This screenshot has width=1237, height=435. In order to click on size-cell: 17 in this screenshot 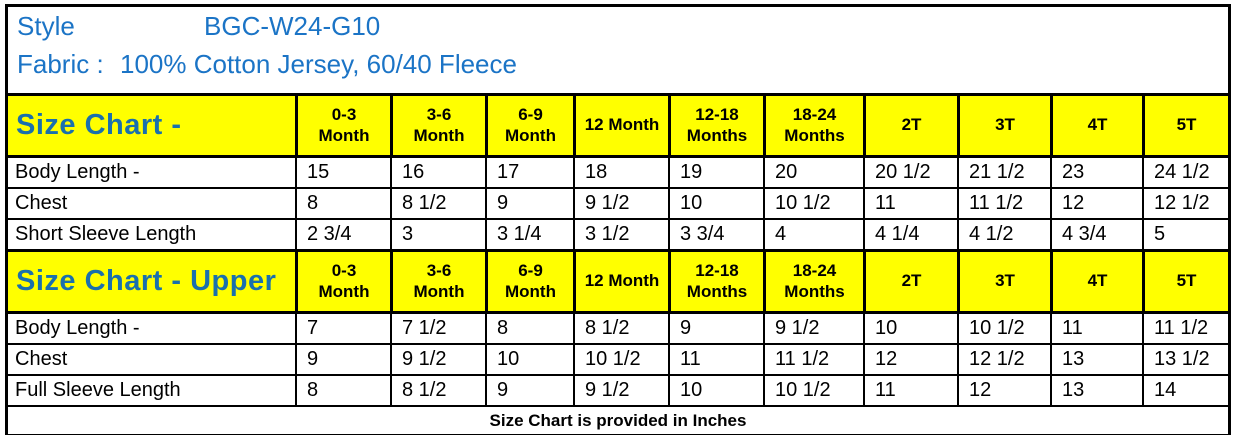, I will do `click(529, 172)`.